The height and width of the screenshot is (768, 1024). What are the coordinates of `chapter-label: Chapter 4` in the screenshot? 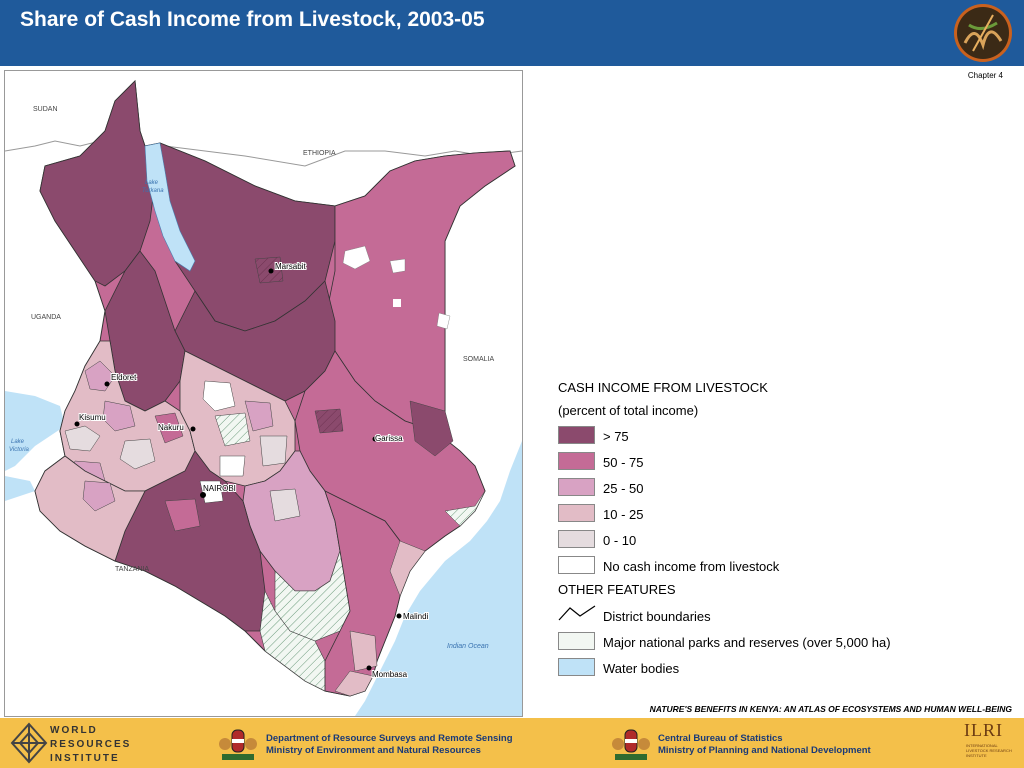 It's located at (985, 75).